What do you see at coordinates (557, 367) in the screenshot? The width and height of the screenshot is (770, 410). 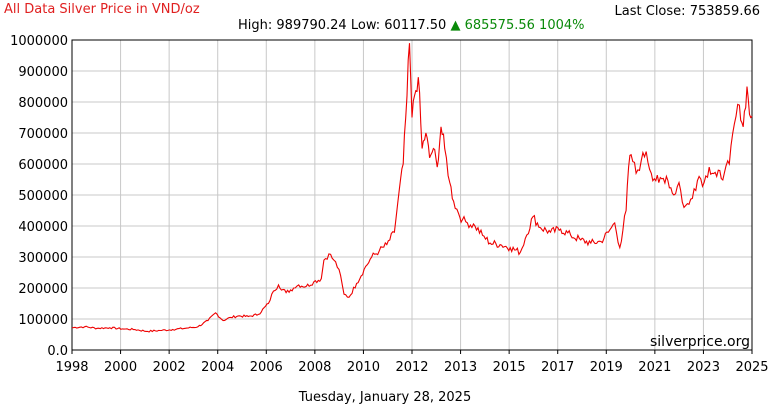 I see `x-tick-label: 2017` at bounding box center [557, 367].